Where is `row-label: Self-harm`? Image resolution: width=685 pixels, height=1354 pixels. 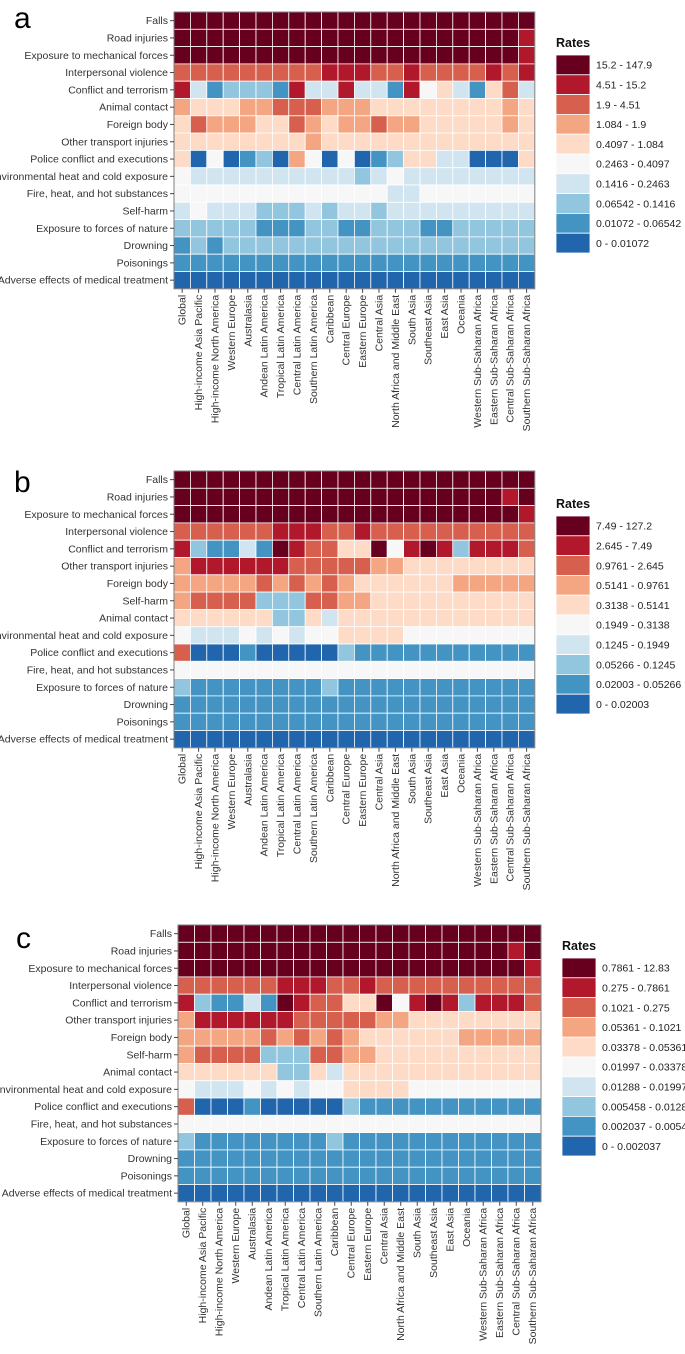
row-label: Self-harm is located at coordinates (145, 211).